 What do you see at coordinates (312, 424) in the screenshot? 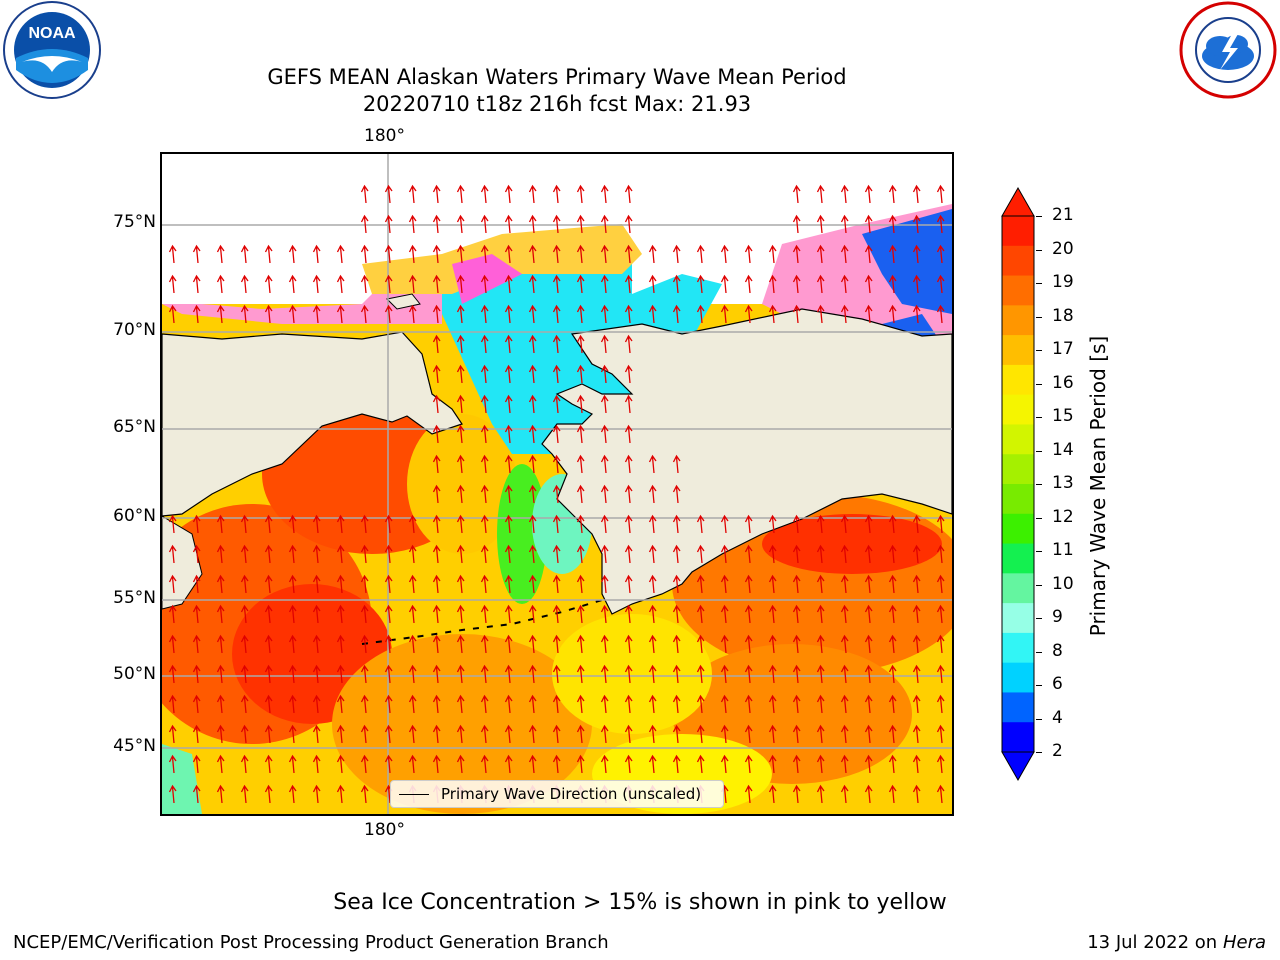
I see `siberia-land` at bounding box center [312, 424].